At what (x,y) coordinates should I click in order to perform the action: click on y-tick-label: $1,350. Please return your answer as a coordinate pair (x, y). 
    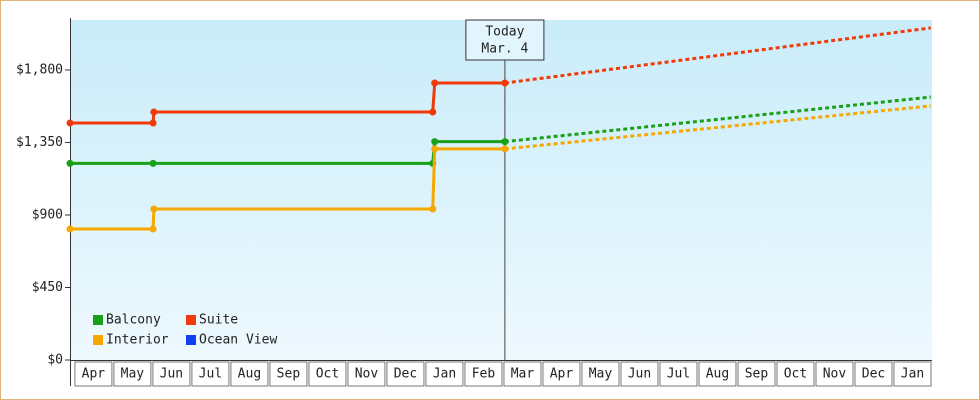
    Looking at the image, I should click on (39, 142).